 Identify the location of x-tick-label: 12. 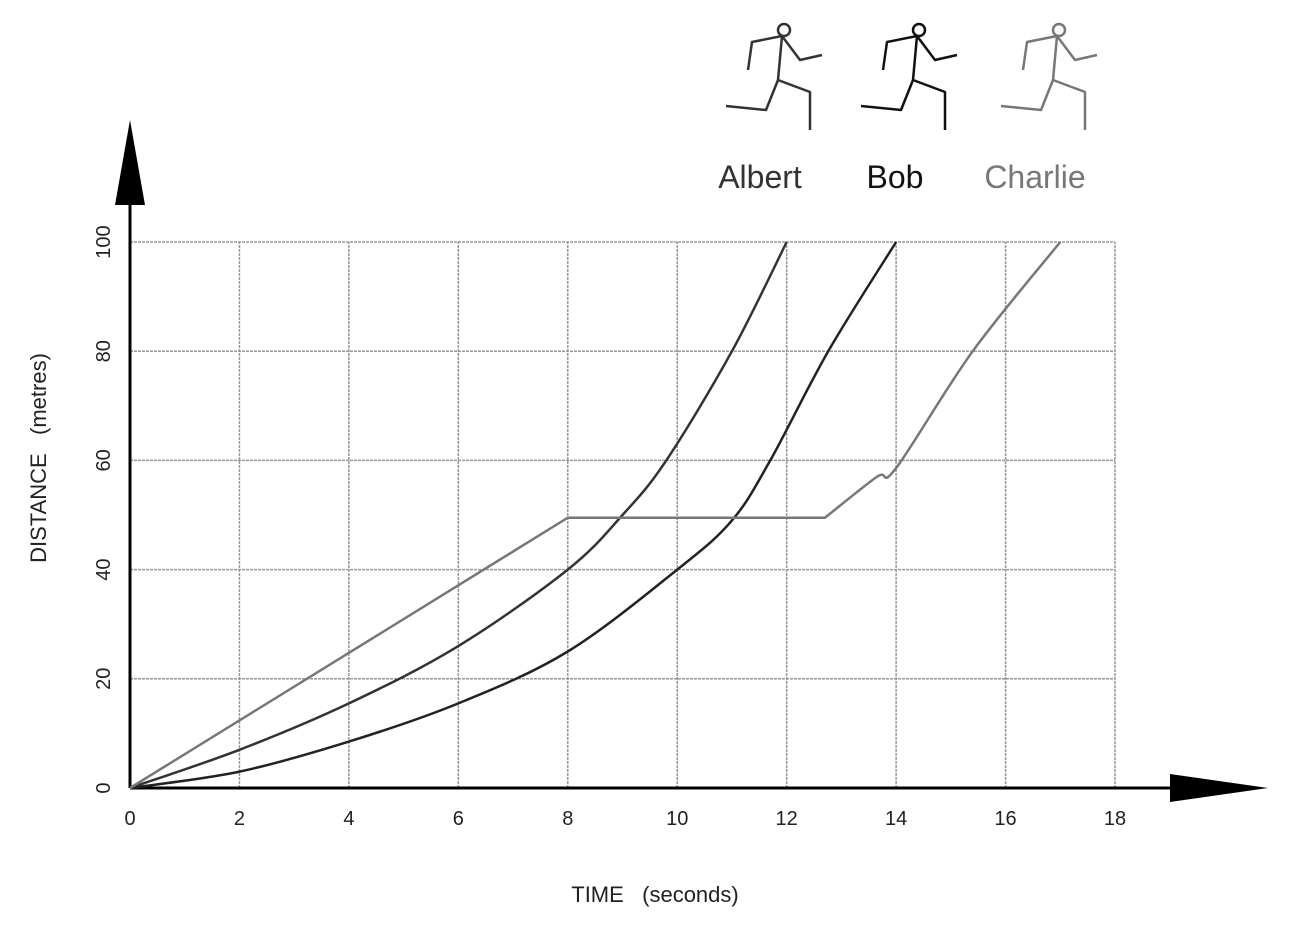
(787, 819).